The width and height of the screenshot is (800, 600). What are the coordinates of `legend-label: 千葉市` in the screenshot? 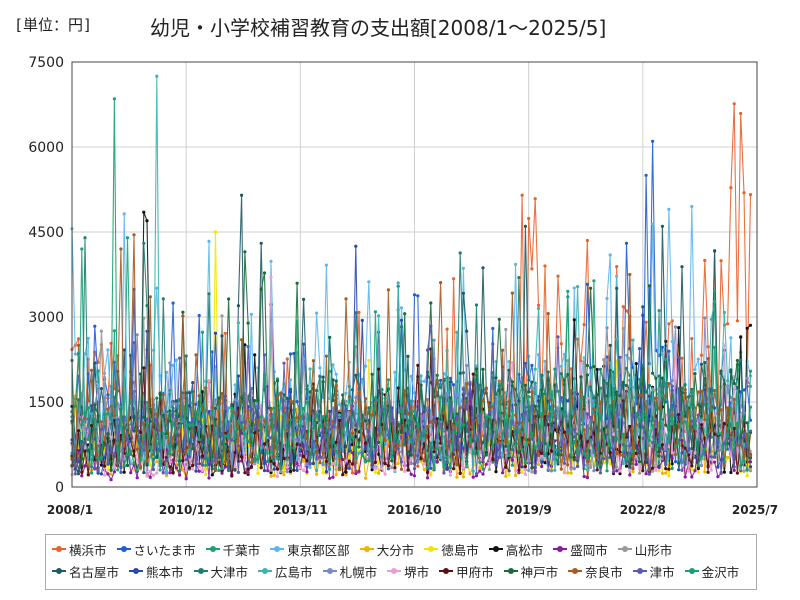 It's located at (241, 550).